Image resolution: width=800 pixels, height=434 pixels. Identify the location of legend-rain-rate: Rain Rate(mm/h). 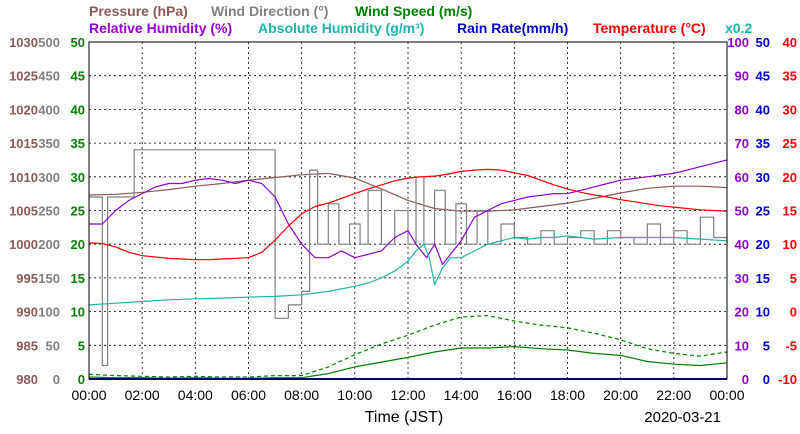
(512, 28).